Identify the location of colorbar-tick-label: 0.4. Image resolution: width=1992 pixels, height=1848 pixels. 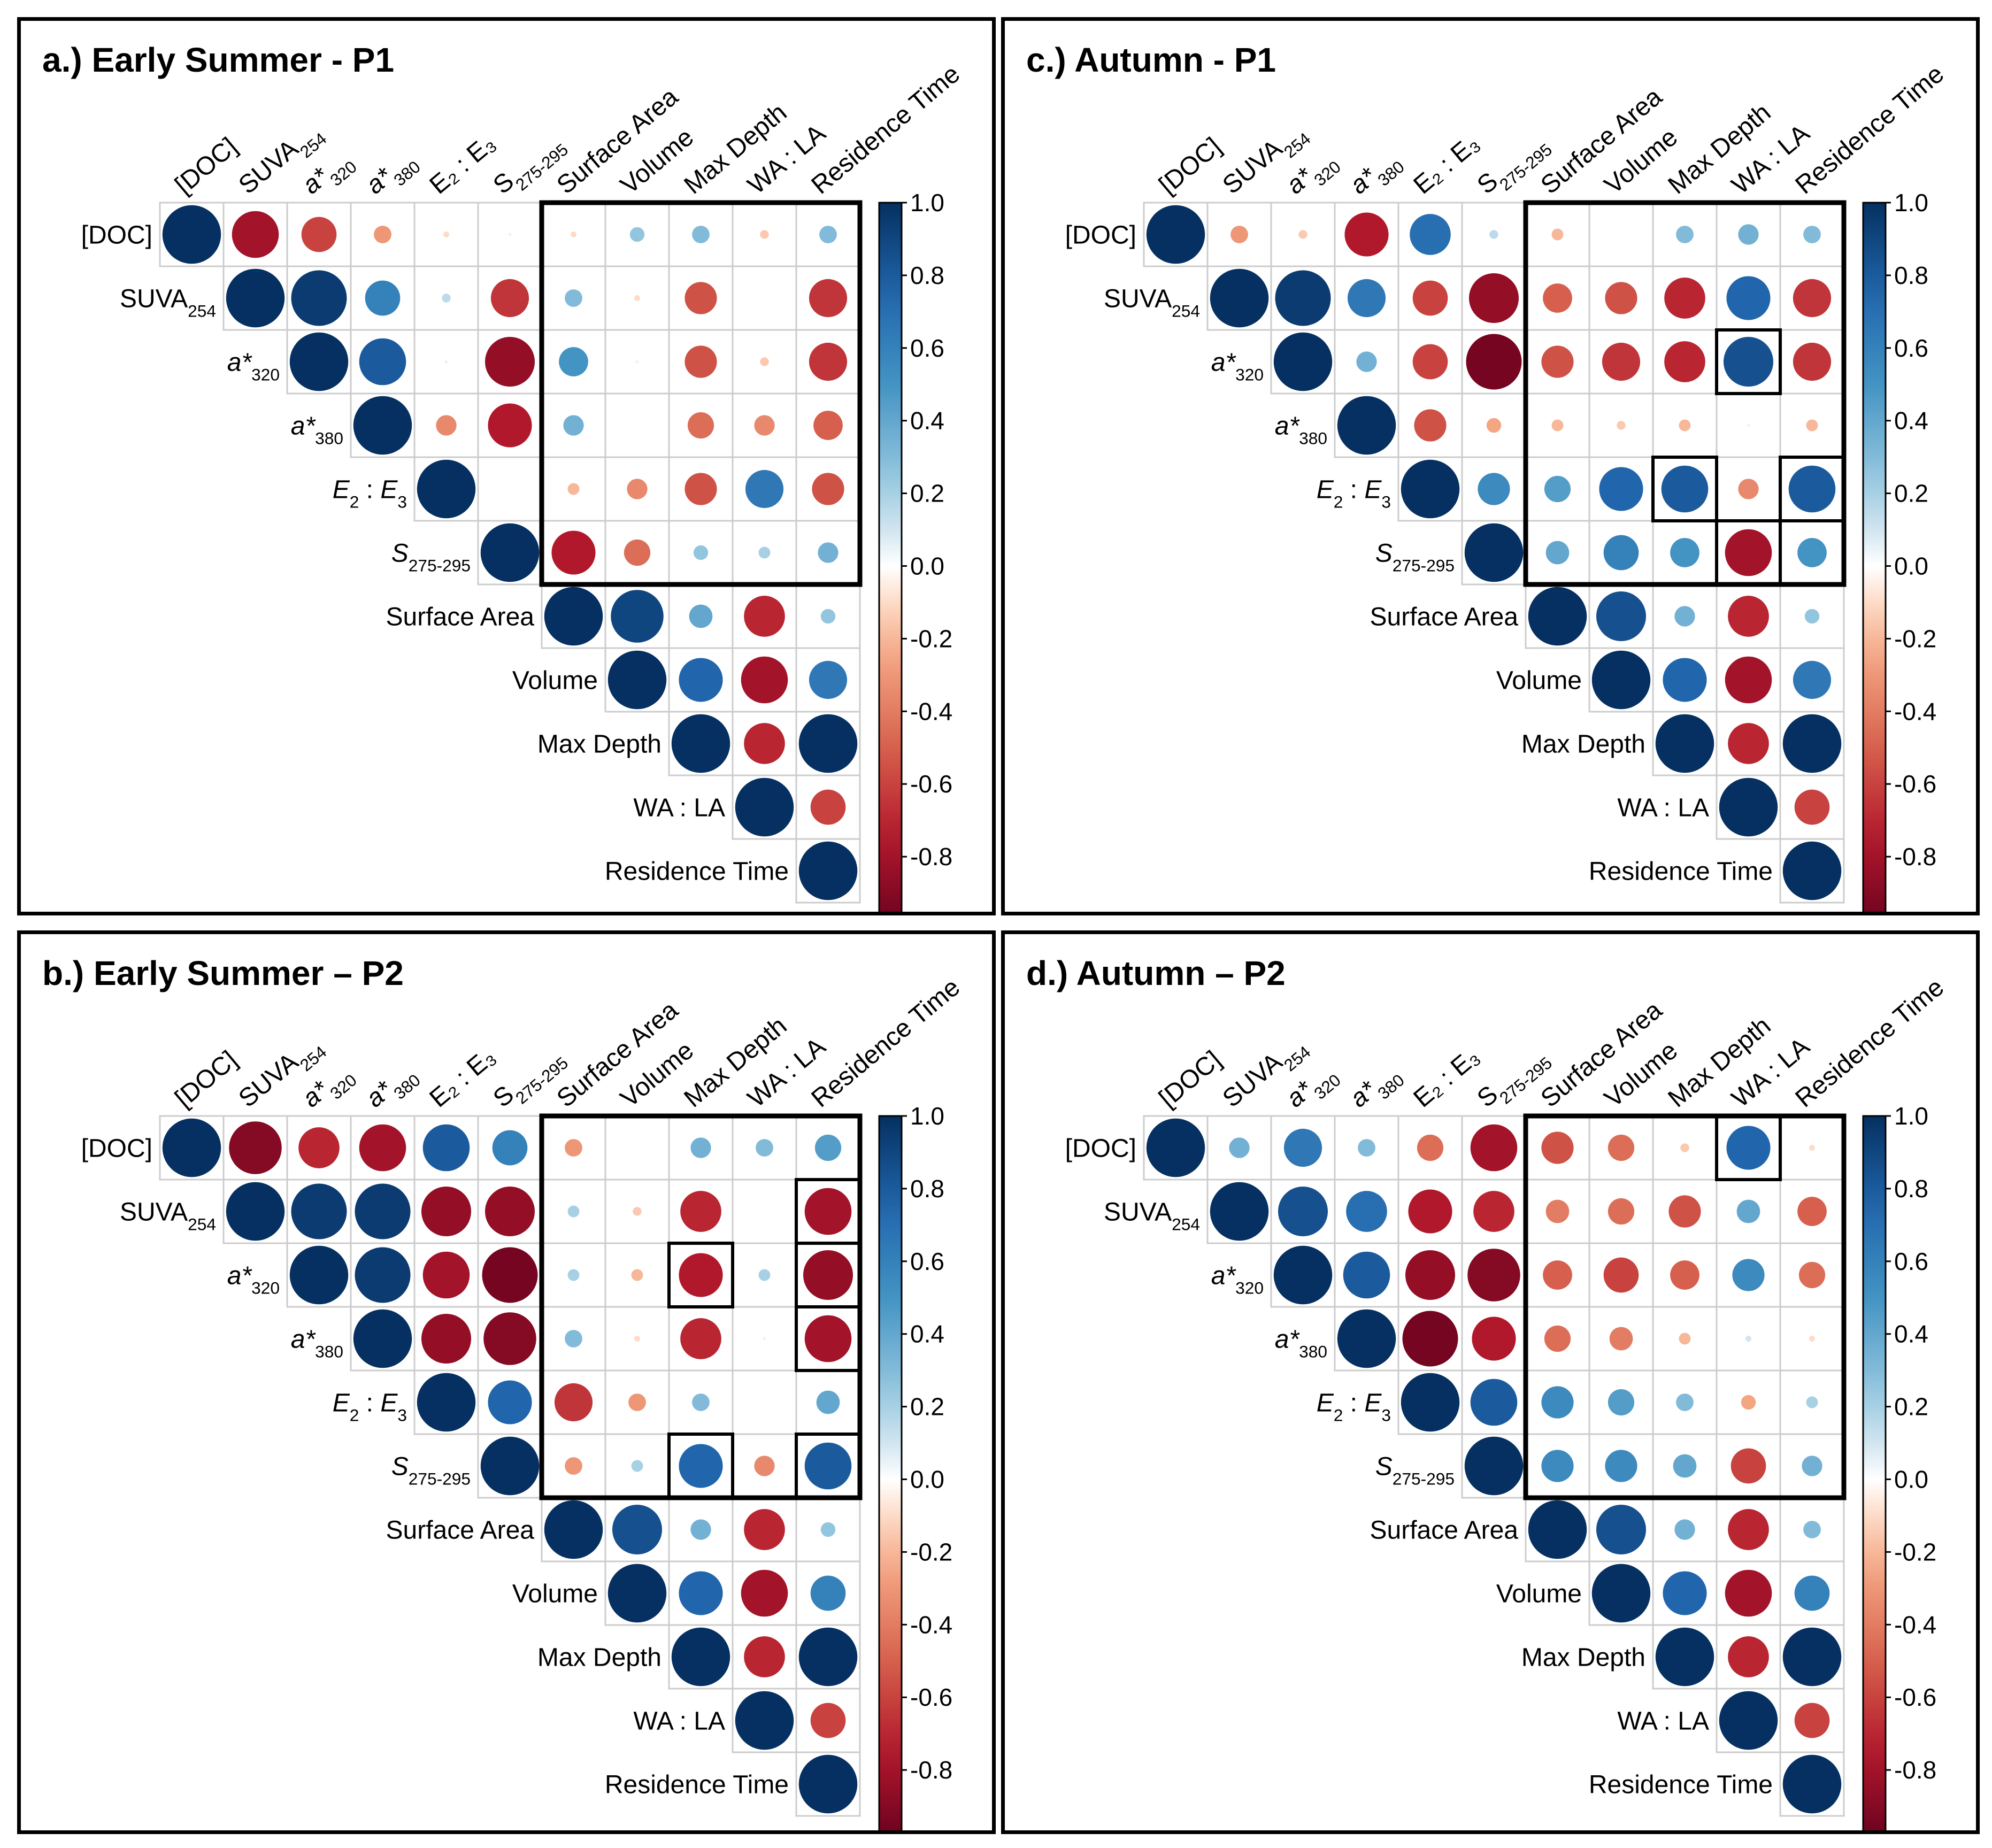
(1911, 421).